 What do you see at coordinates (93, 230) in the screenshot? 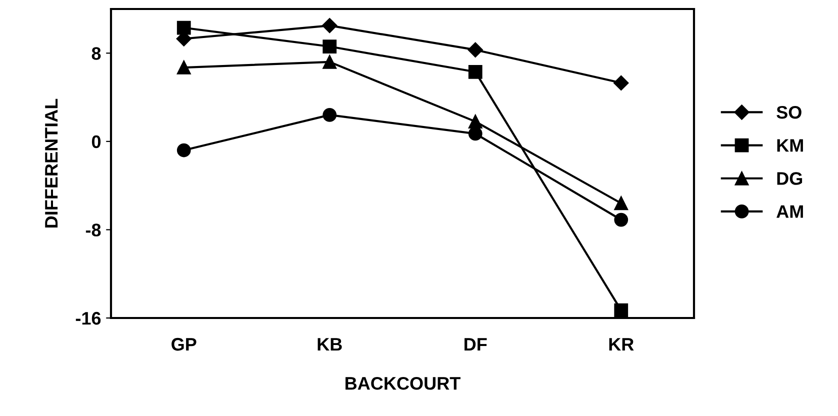
I see `y-tick-label: -8` at bounding box center [93, 230].